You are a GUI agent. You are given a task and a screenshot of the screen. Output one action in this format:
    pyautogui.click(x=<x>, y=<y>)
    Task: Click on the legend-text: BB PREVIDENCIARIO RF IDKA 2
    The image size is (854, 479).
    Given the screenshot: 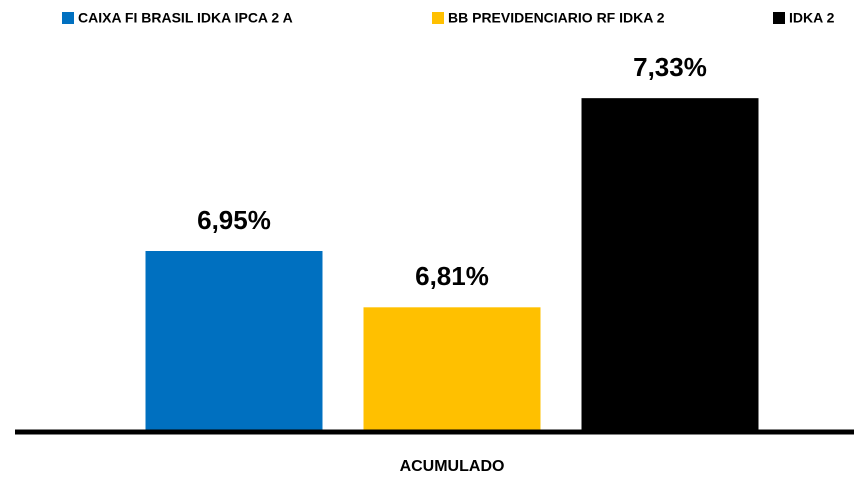 What is the action you would take?
    pyautogui.click(x=556, y=18)
    